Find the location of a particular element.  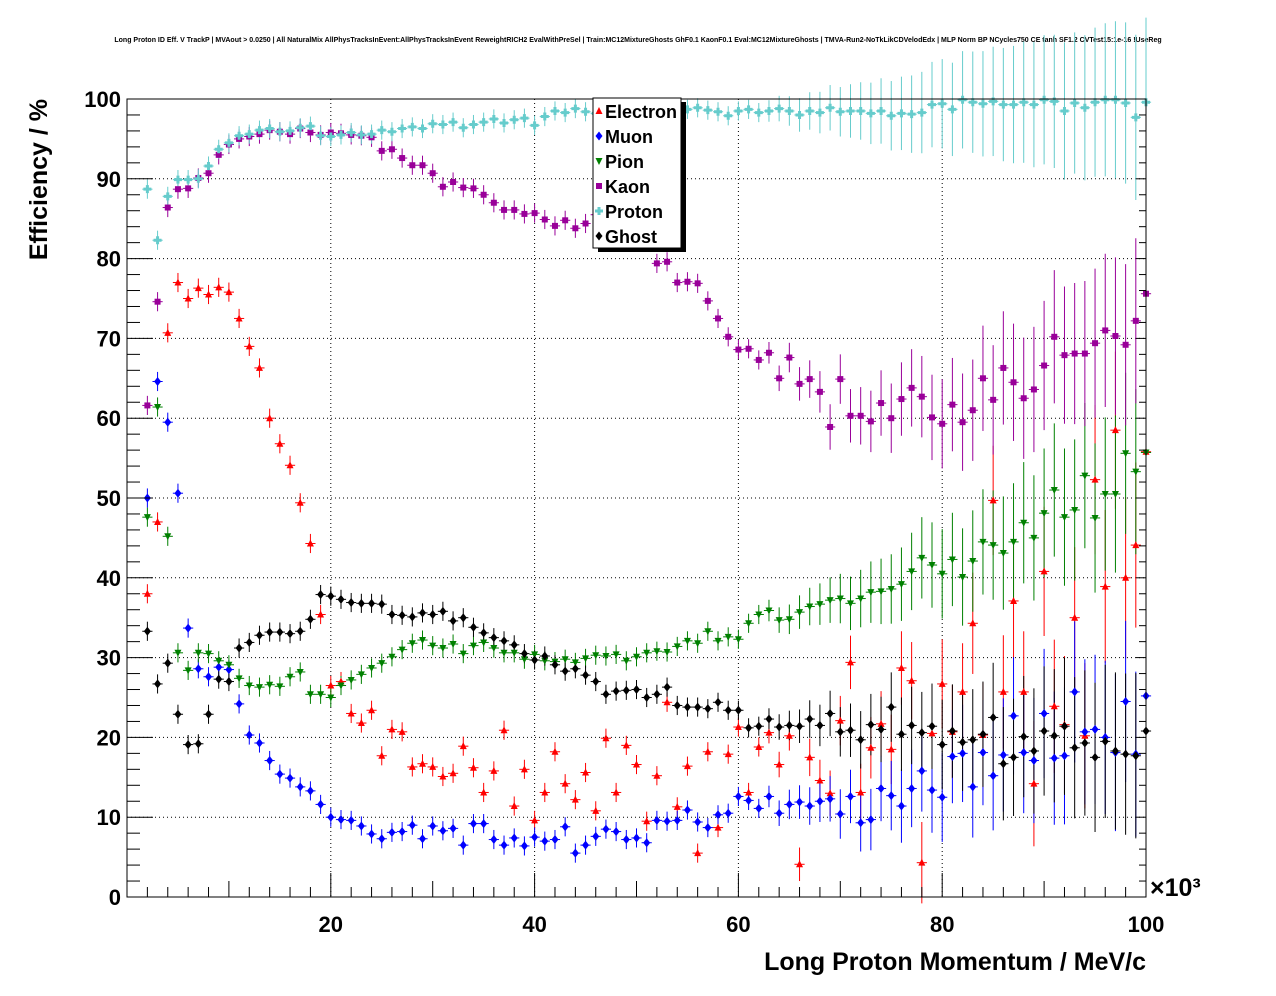

legend-marker-muon is located at coordinates (599, 136).